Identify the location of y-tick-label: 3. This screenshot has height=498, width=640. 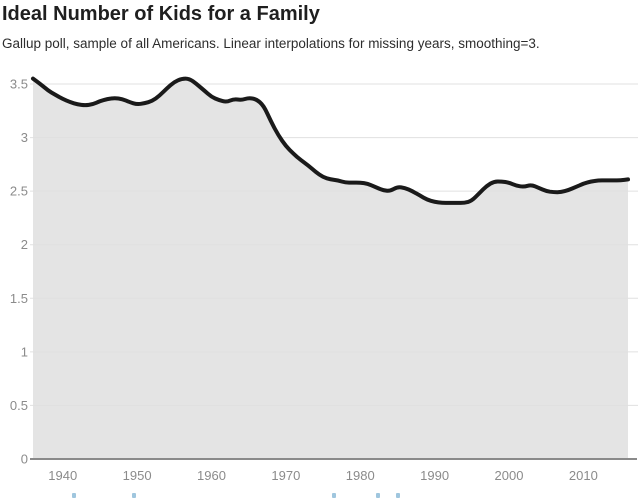
(24, 137).